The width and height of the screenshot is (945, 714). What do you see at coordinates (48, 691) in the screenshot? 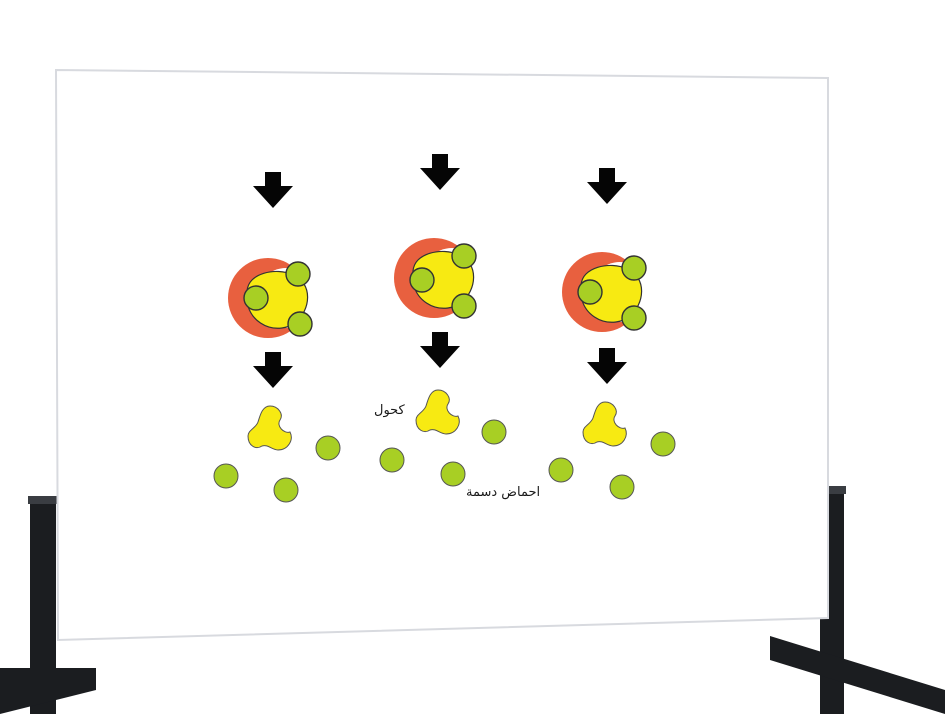
I see `stand-left-foot` at bounding box center [48, 691].